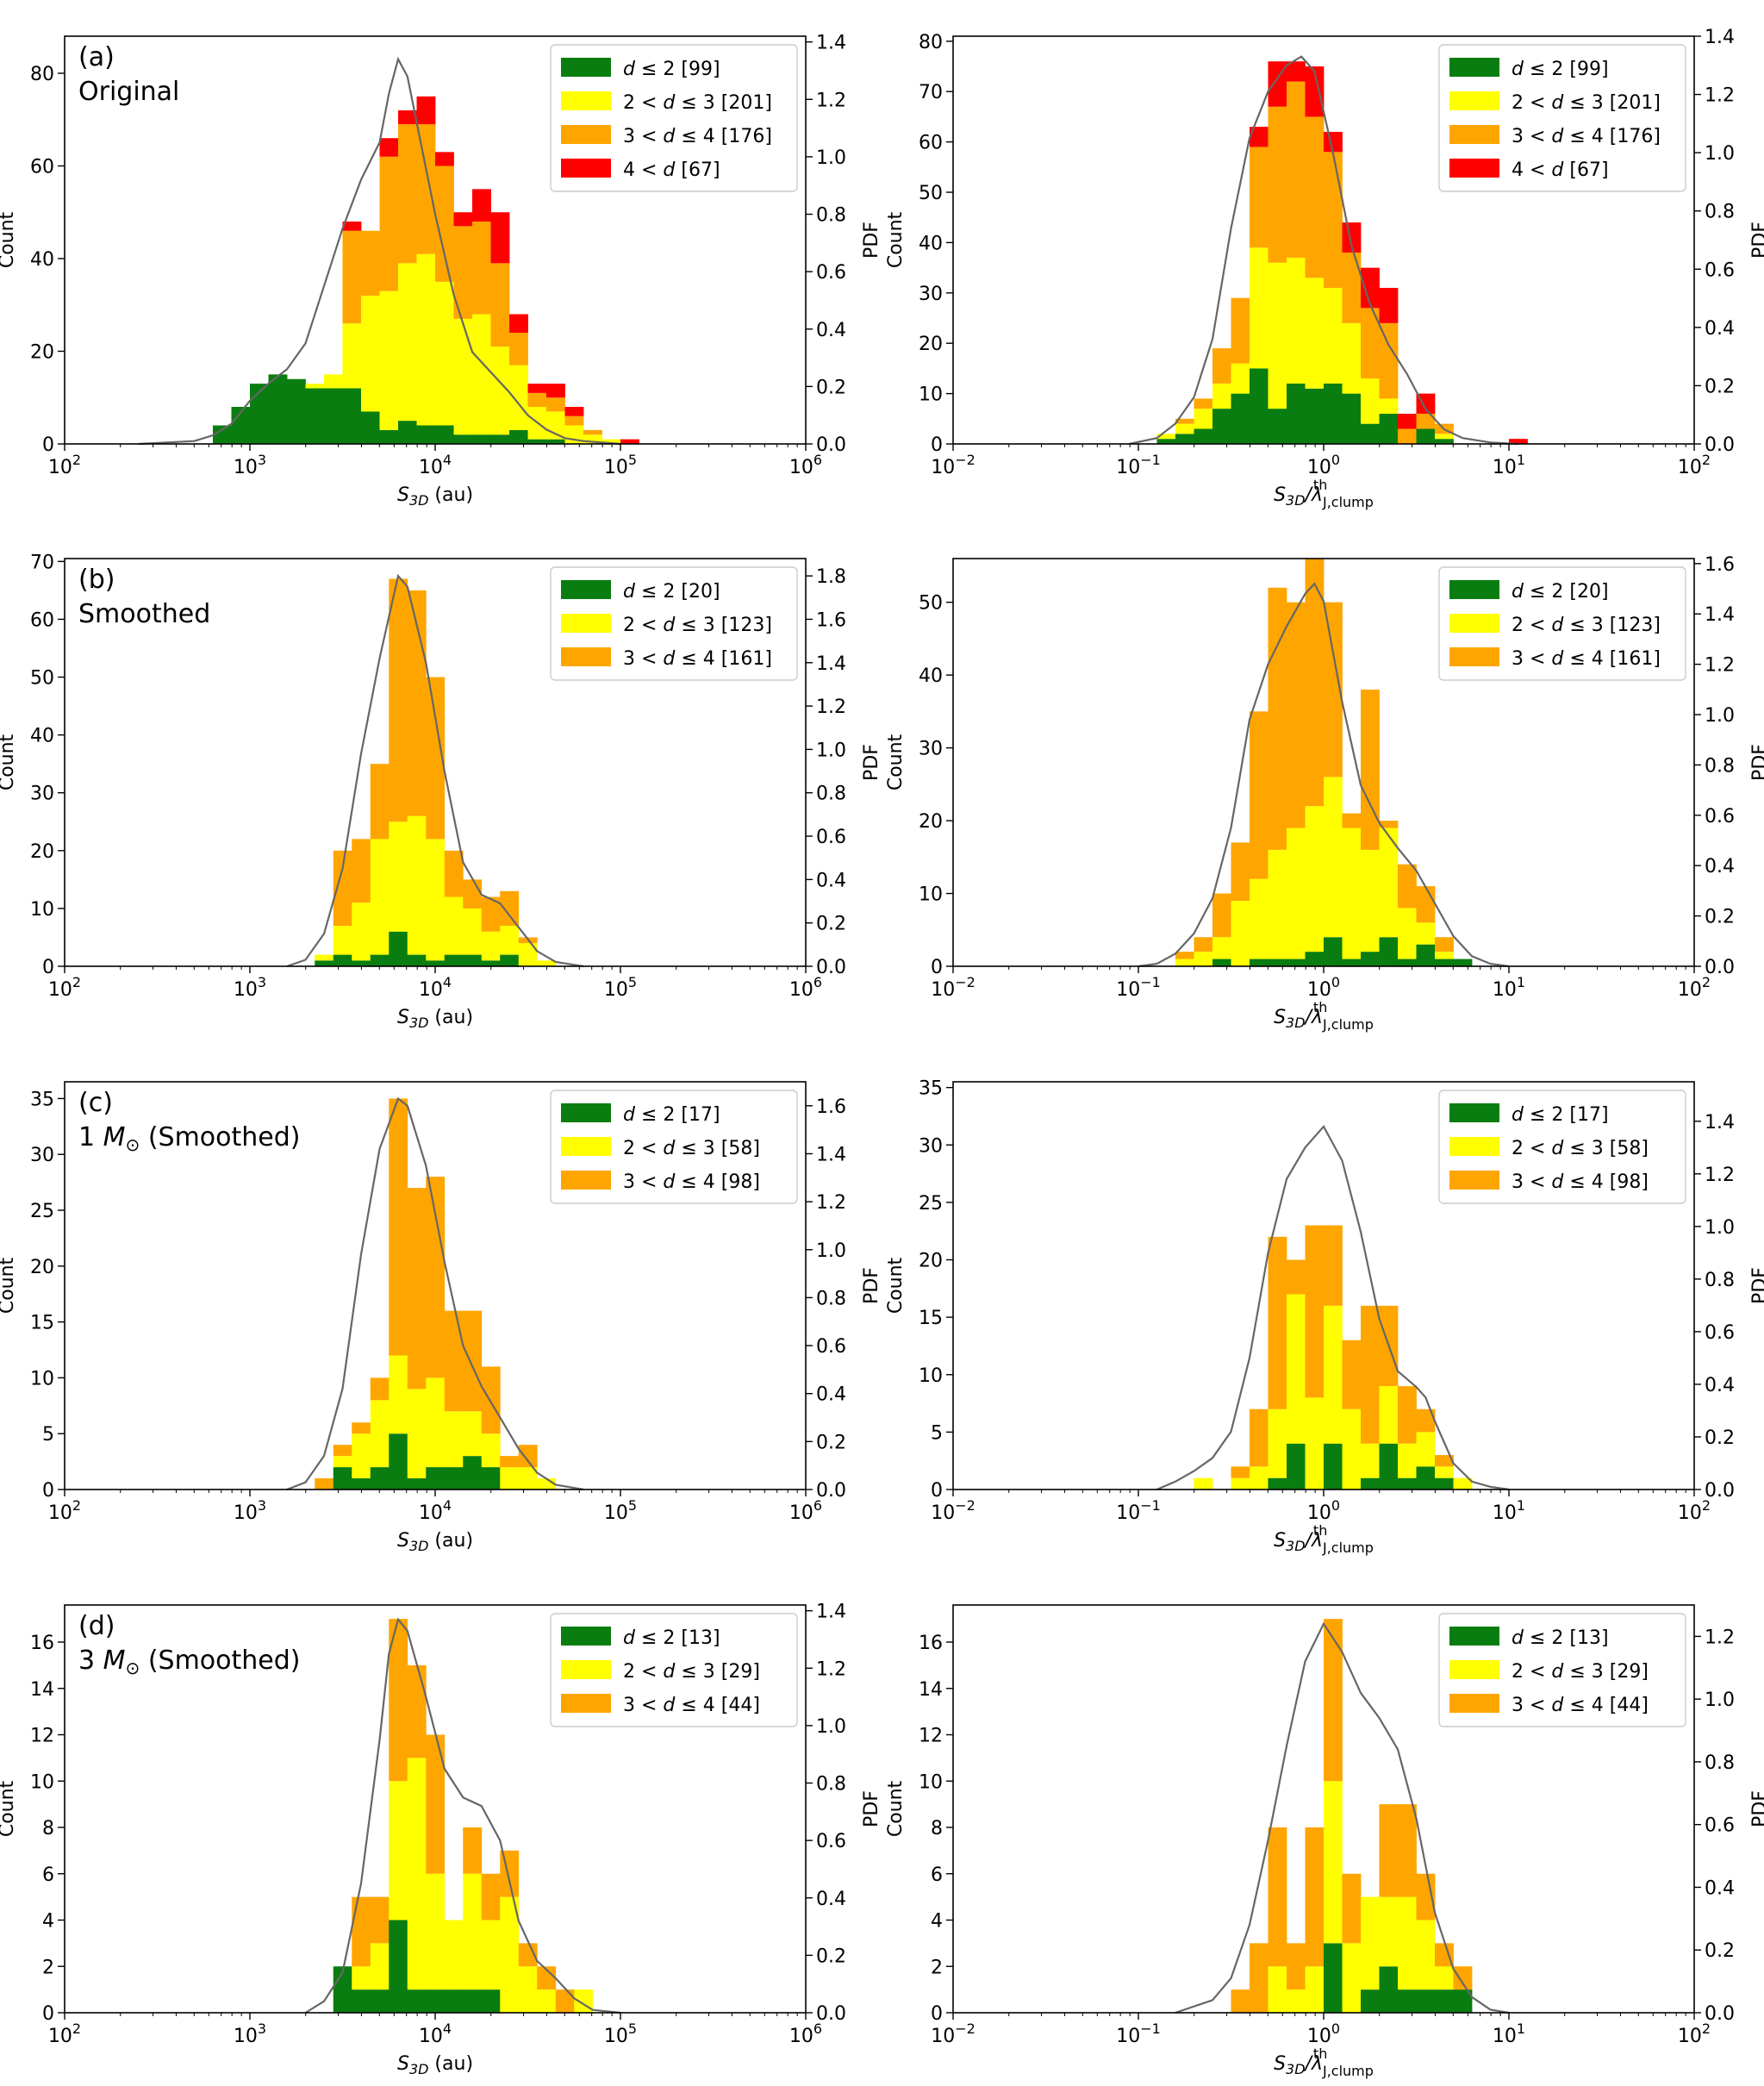 This screenshot has height=2086, width=1764. What do you see at coordinates (931, 395) in the screenshot?
I see `y-tick-label: 10` at bounding box center [931, 395].